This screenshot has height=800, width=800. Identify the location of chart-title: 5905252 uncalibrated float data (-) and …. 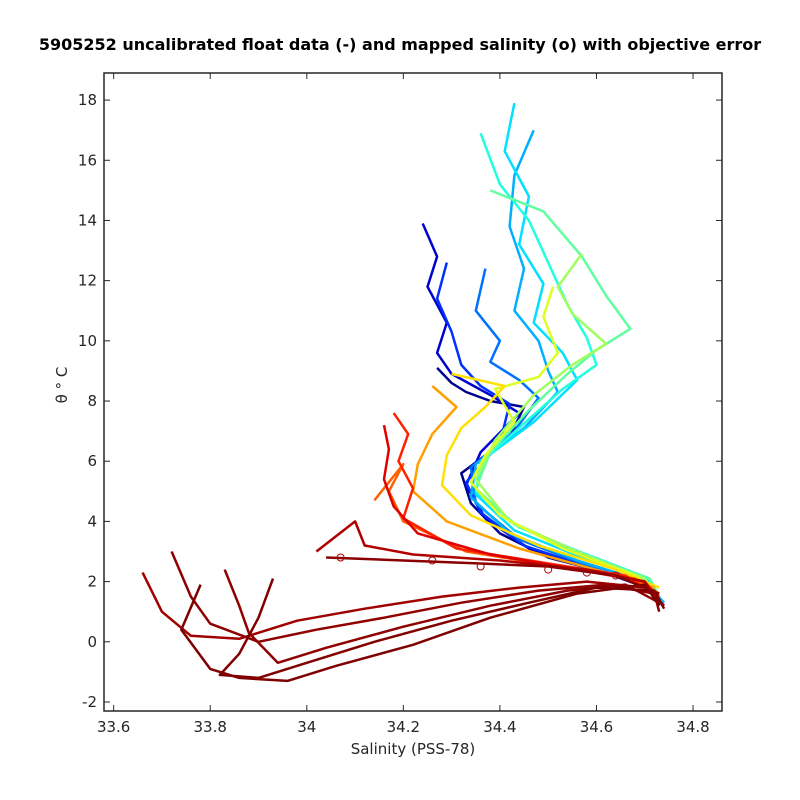
(400, 44).